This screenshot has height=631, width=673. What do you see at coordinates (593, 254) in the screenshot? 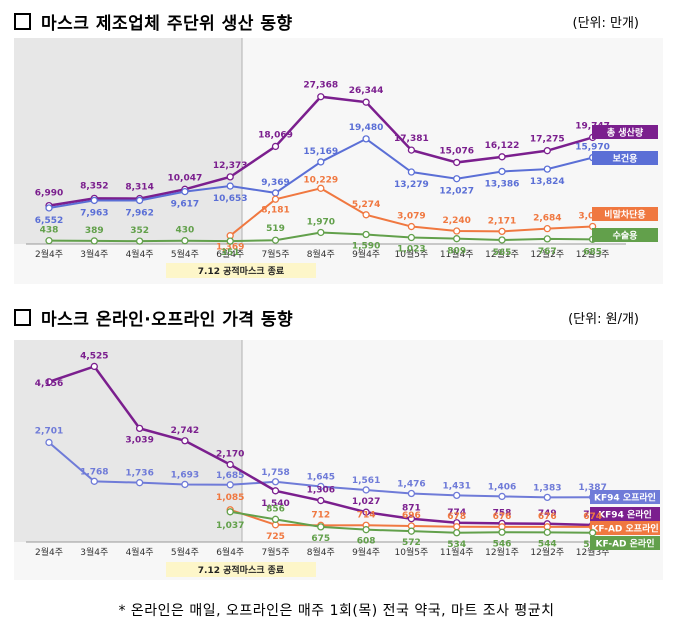
I see `x-tick-label: 12월3주` at bounding box center [593, 254].